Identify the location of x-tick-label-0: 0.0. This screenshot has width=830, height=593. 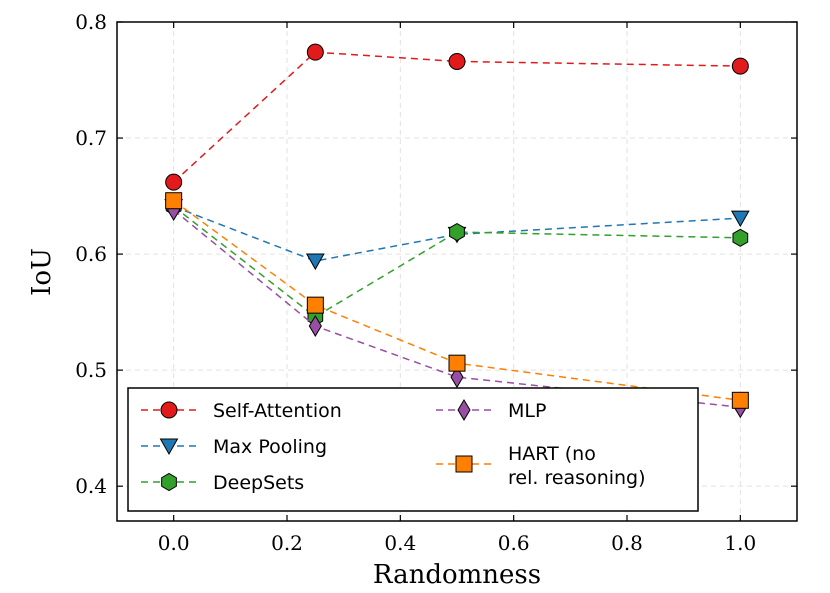
(174, 543).